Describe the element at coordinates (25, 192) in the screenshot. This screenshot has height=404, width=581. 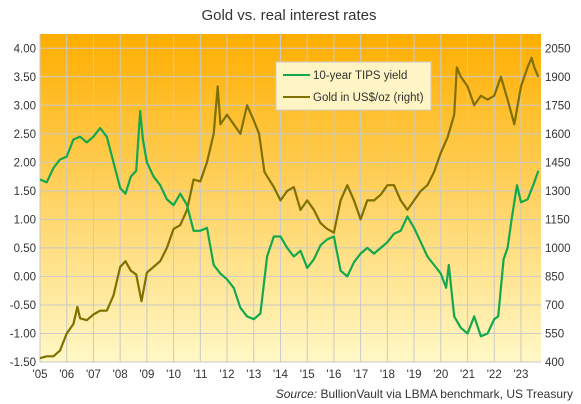
I see `y-left-tick-label: 1.50` at that location.